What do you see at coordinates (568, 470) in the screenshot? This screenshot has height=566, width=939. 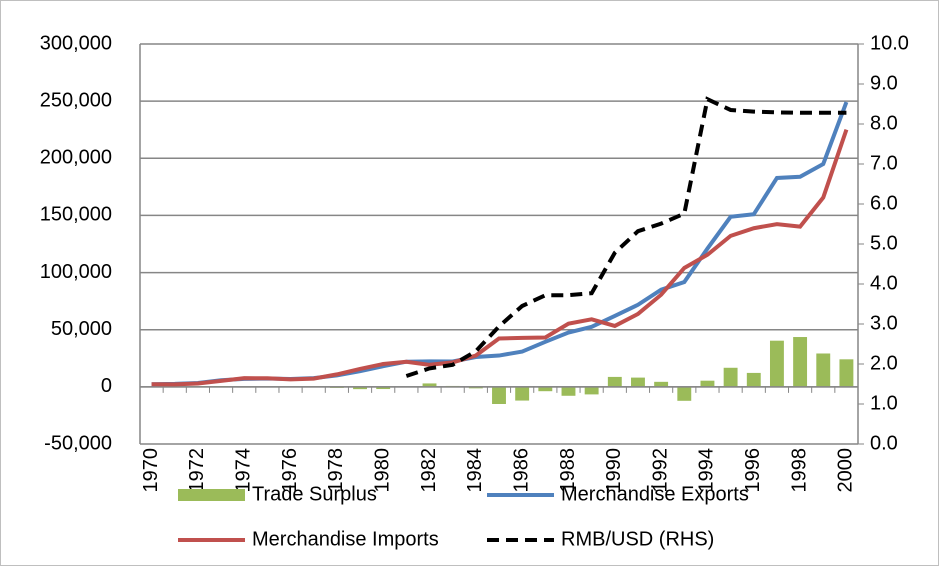 I see `x-tick-label: 1988` at bounding box center [568, 470].